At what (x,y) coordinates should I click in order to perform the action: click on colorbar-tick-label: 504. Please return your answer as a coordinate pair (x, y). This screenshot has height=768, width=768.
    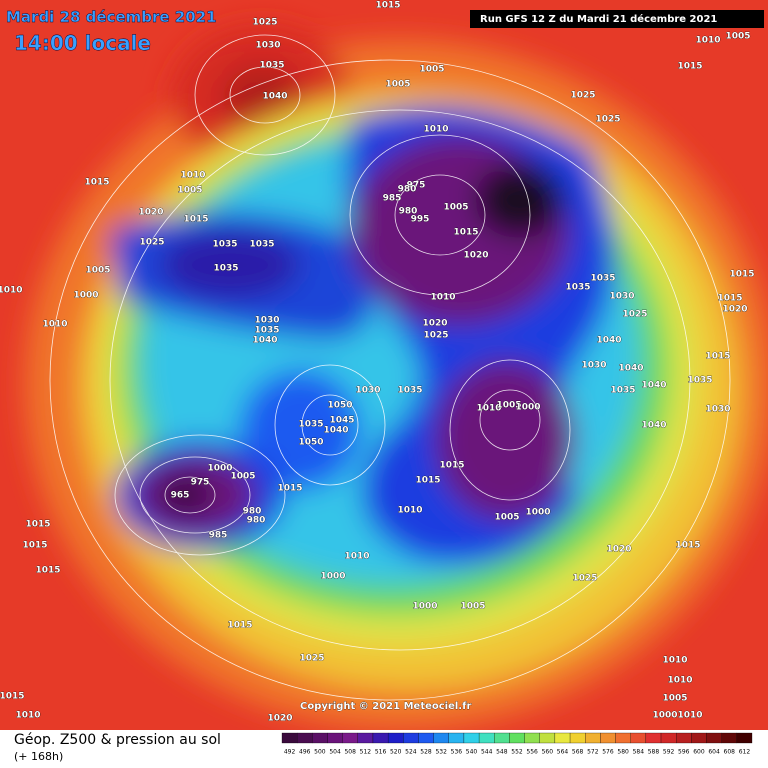
    Looking at the image, I should click on (335, 752).